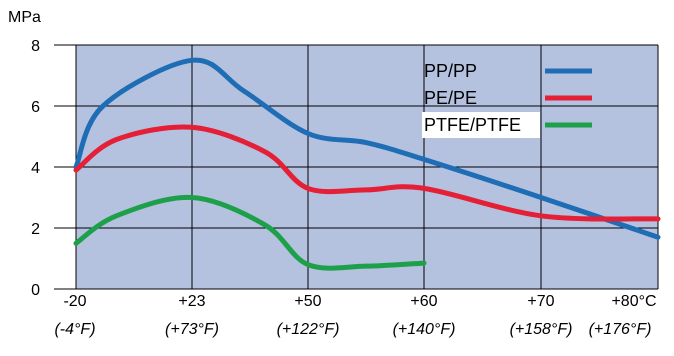  What do you see at coordinates (450, 71) in the screenshot?
I see `legend-label: PP/PP` at bounding box center [450, 71].